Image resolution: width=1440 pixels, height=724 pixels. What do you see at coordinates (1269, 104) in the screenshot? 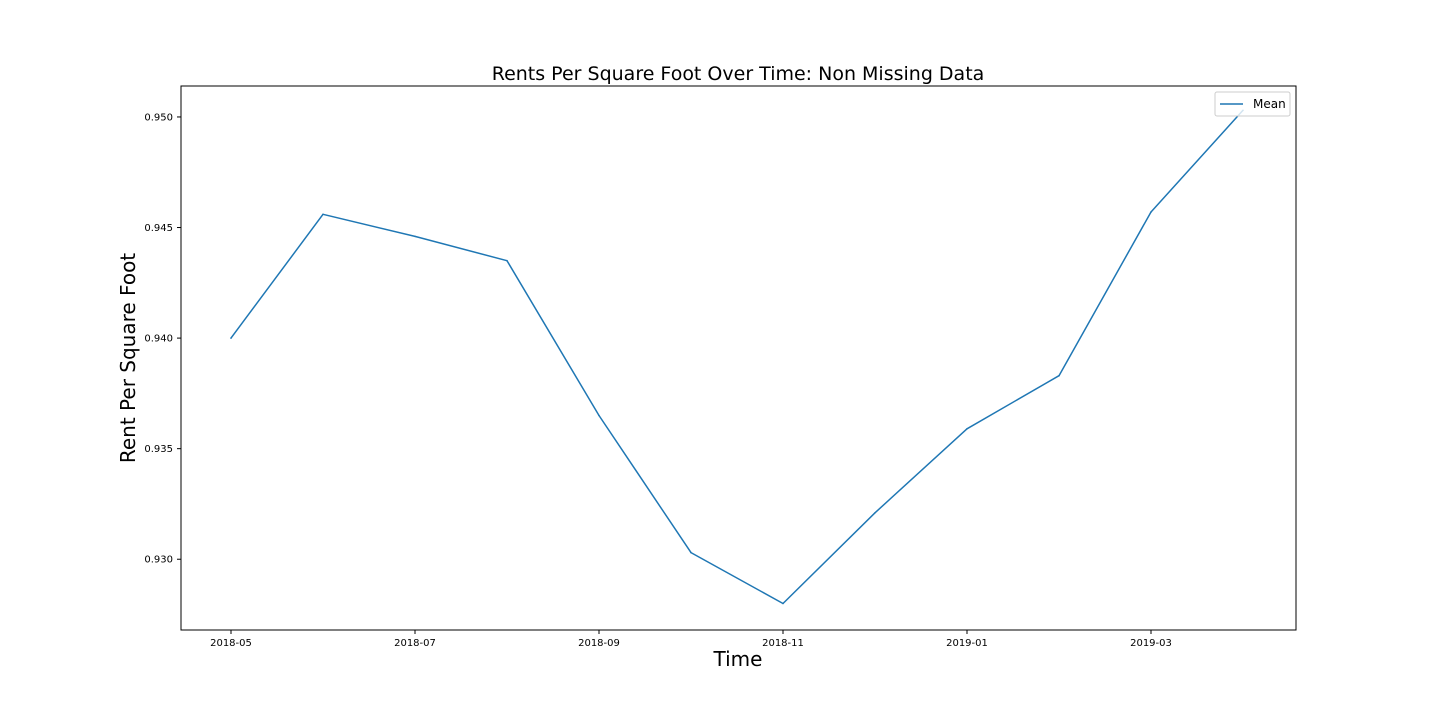
I see `legend-label: Mean` at bounding box center [1269, 104].